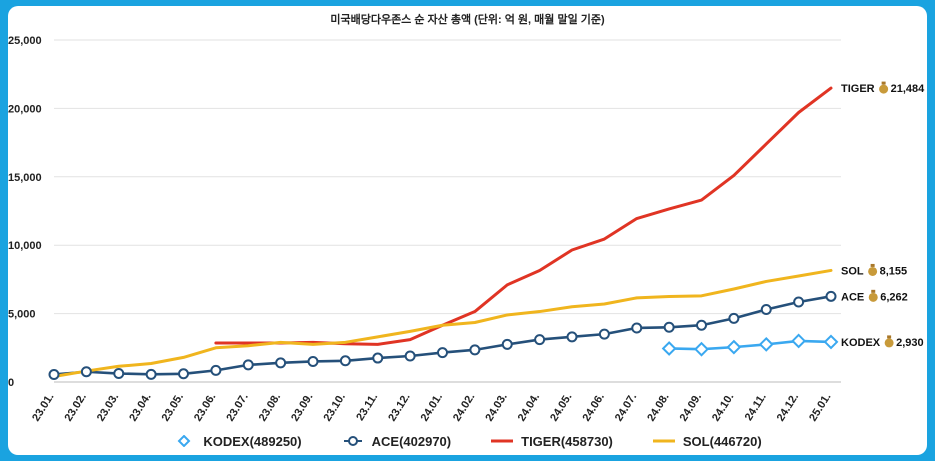 The image size is (935, 461). What do you see at coordinates (756, 407) in the screenshot?
I see `x-tick-label: 24.11.` at bounding box center [756, 407].